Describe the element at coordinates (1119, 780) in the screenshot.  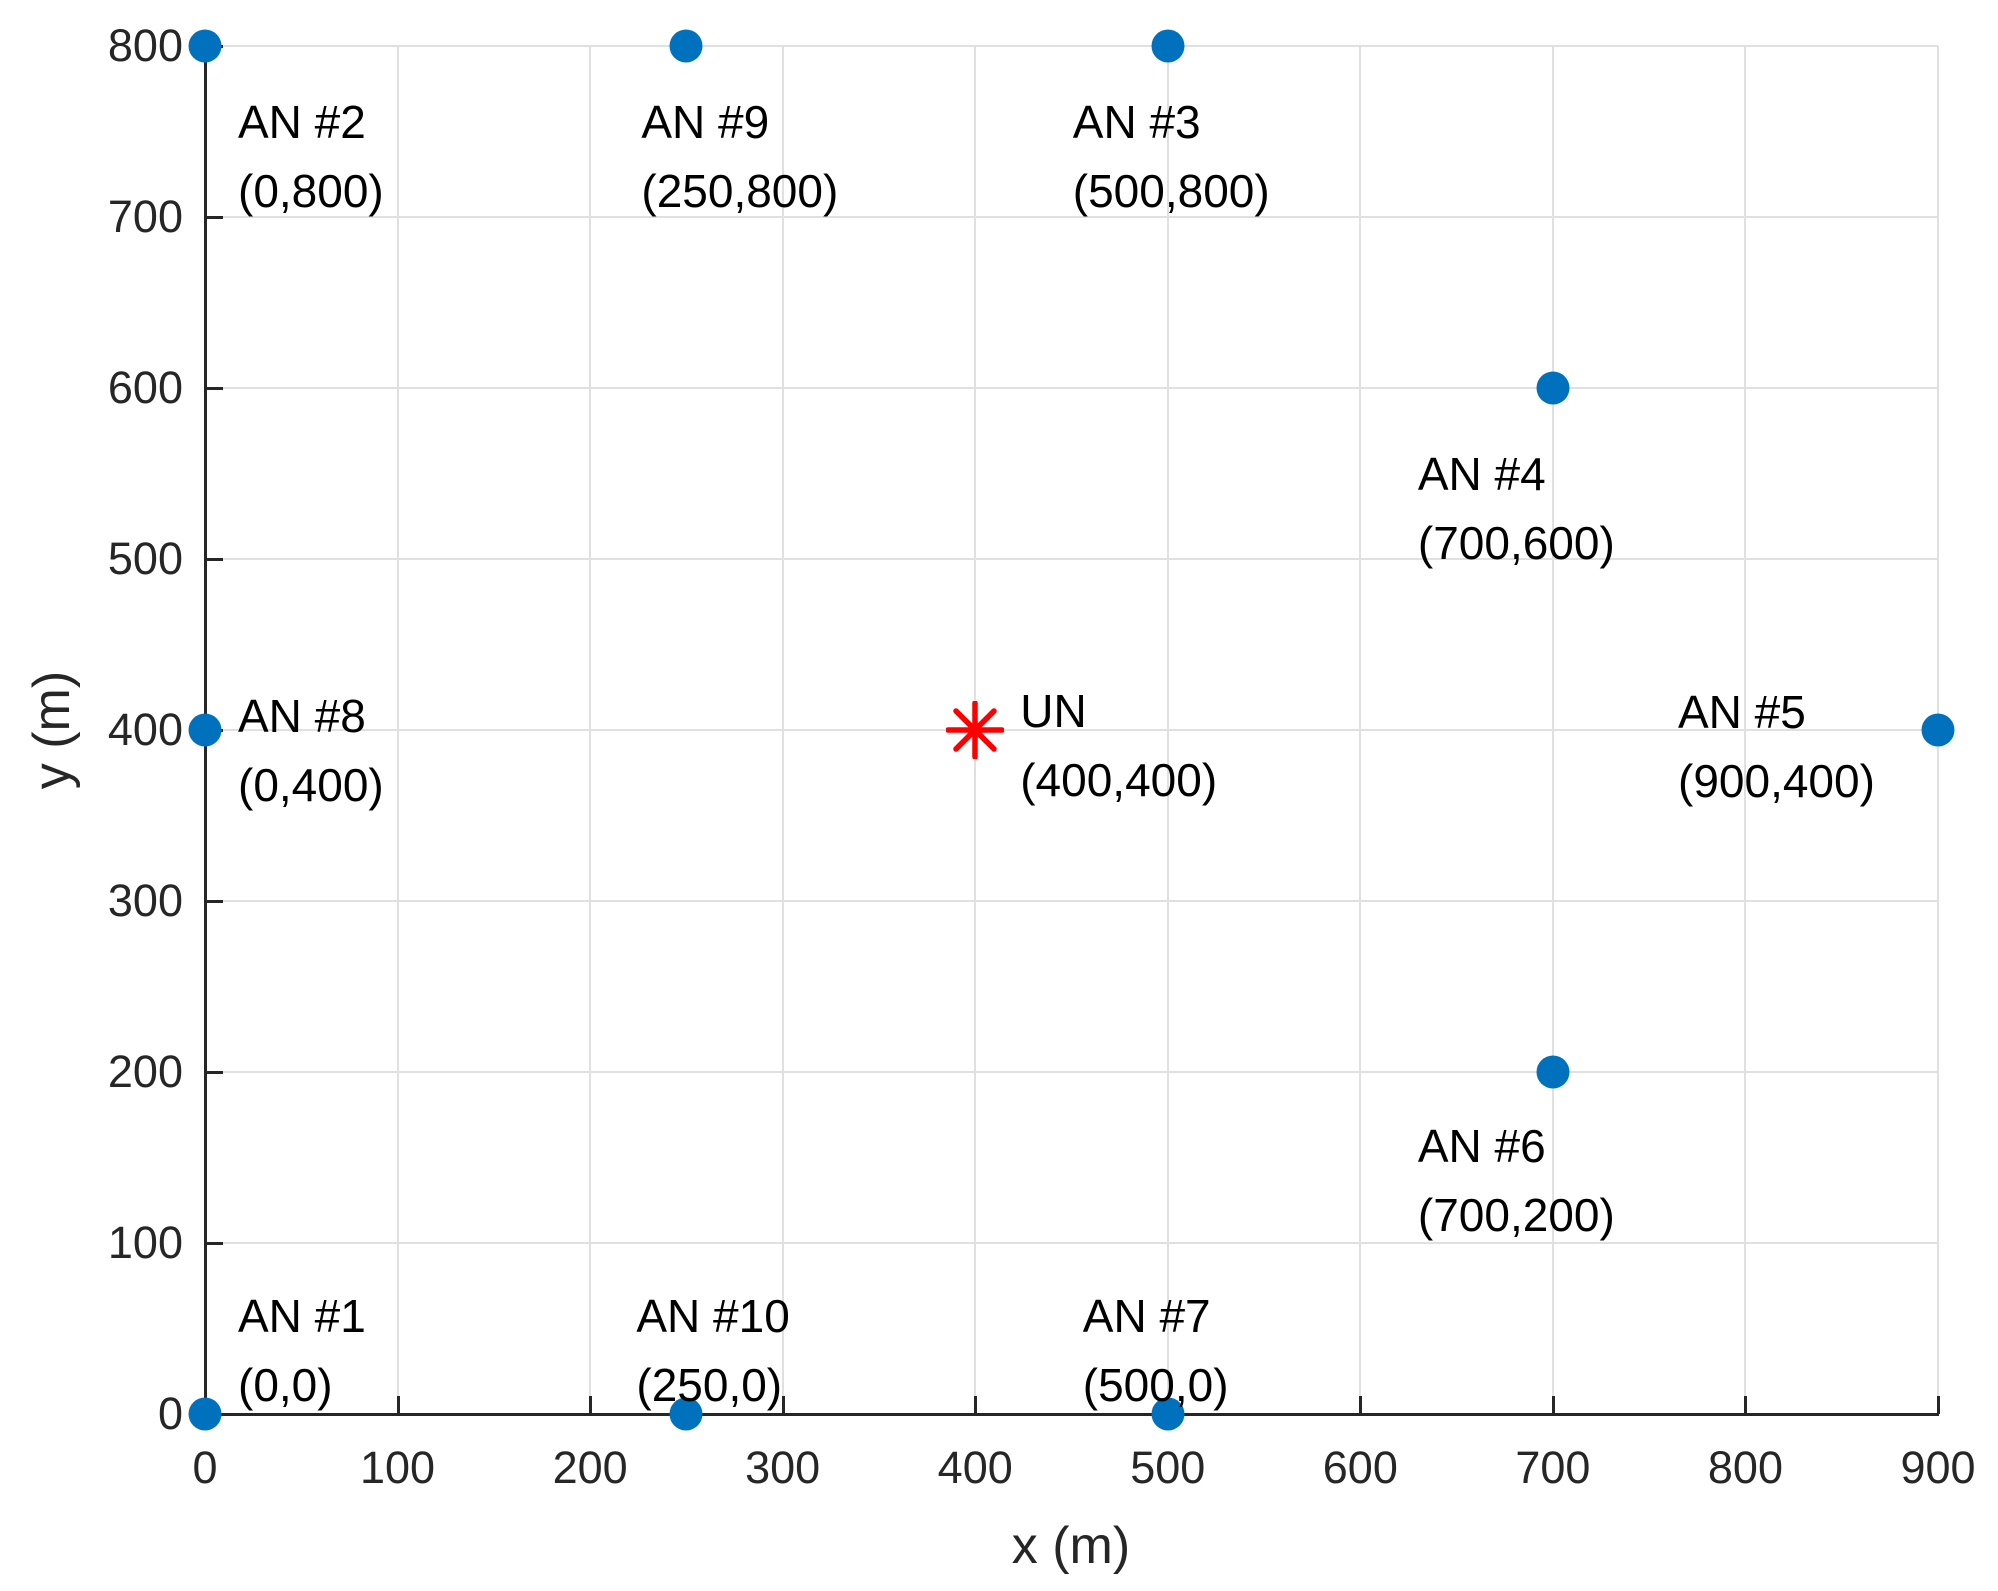
I see `node-coordinates: (400,400)` at that location.